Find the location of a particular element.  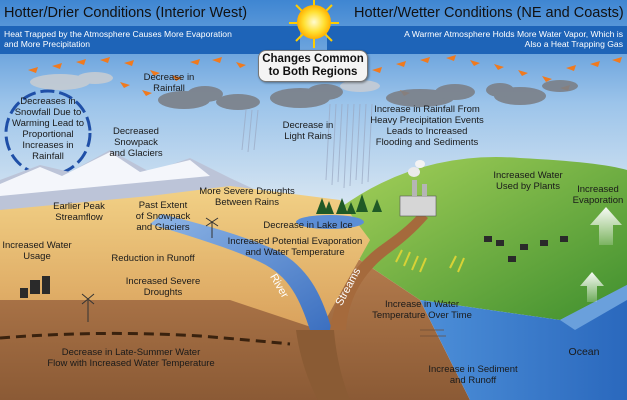

heat-arrow-icon is located at coordinates (325, 75).